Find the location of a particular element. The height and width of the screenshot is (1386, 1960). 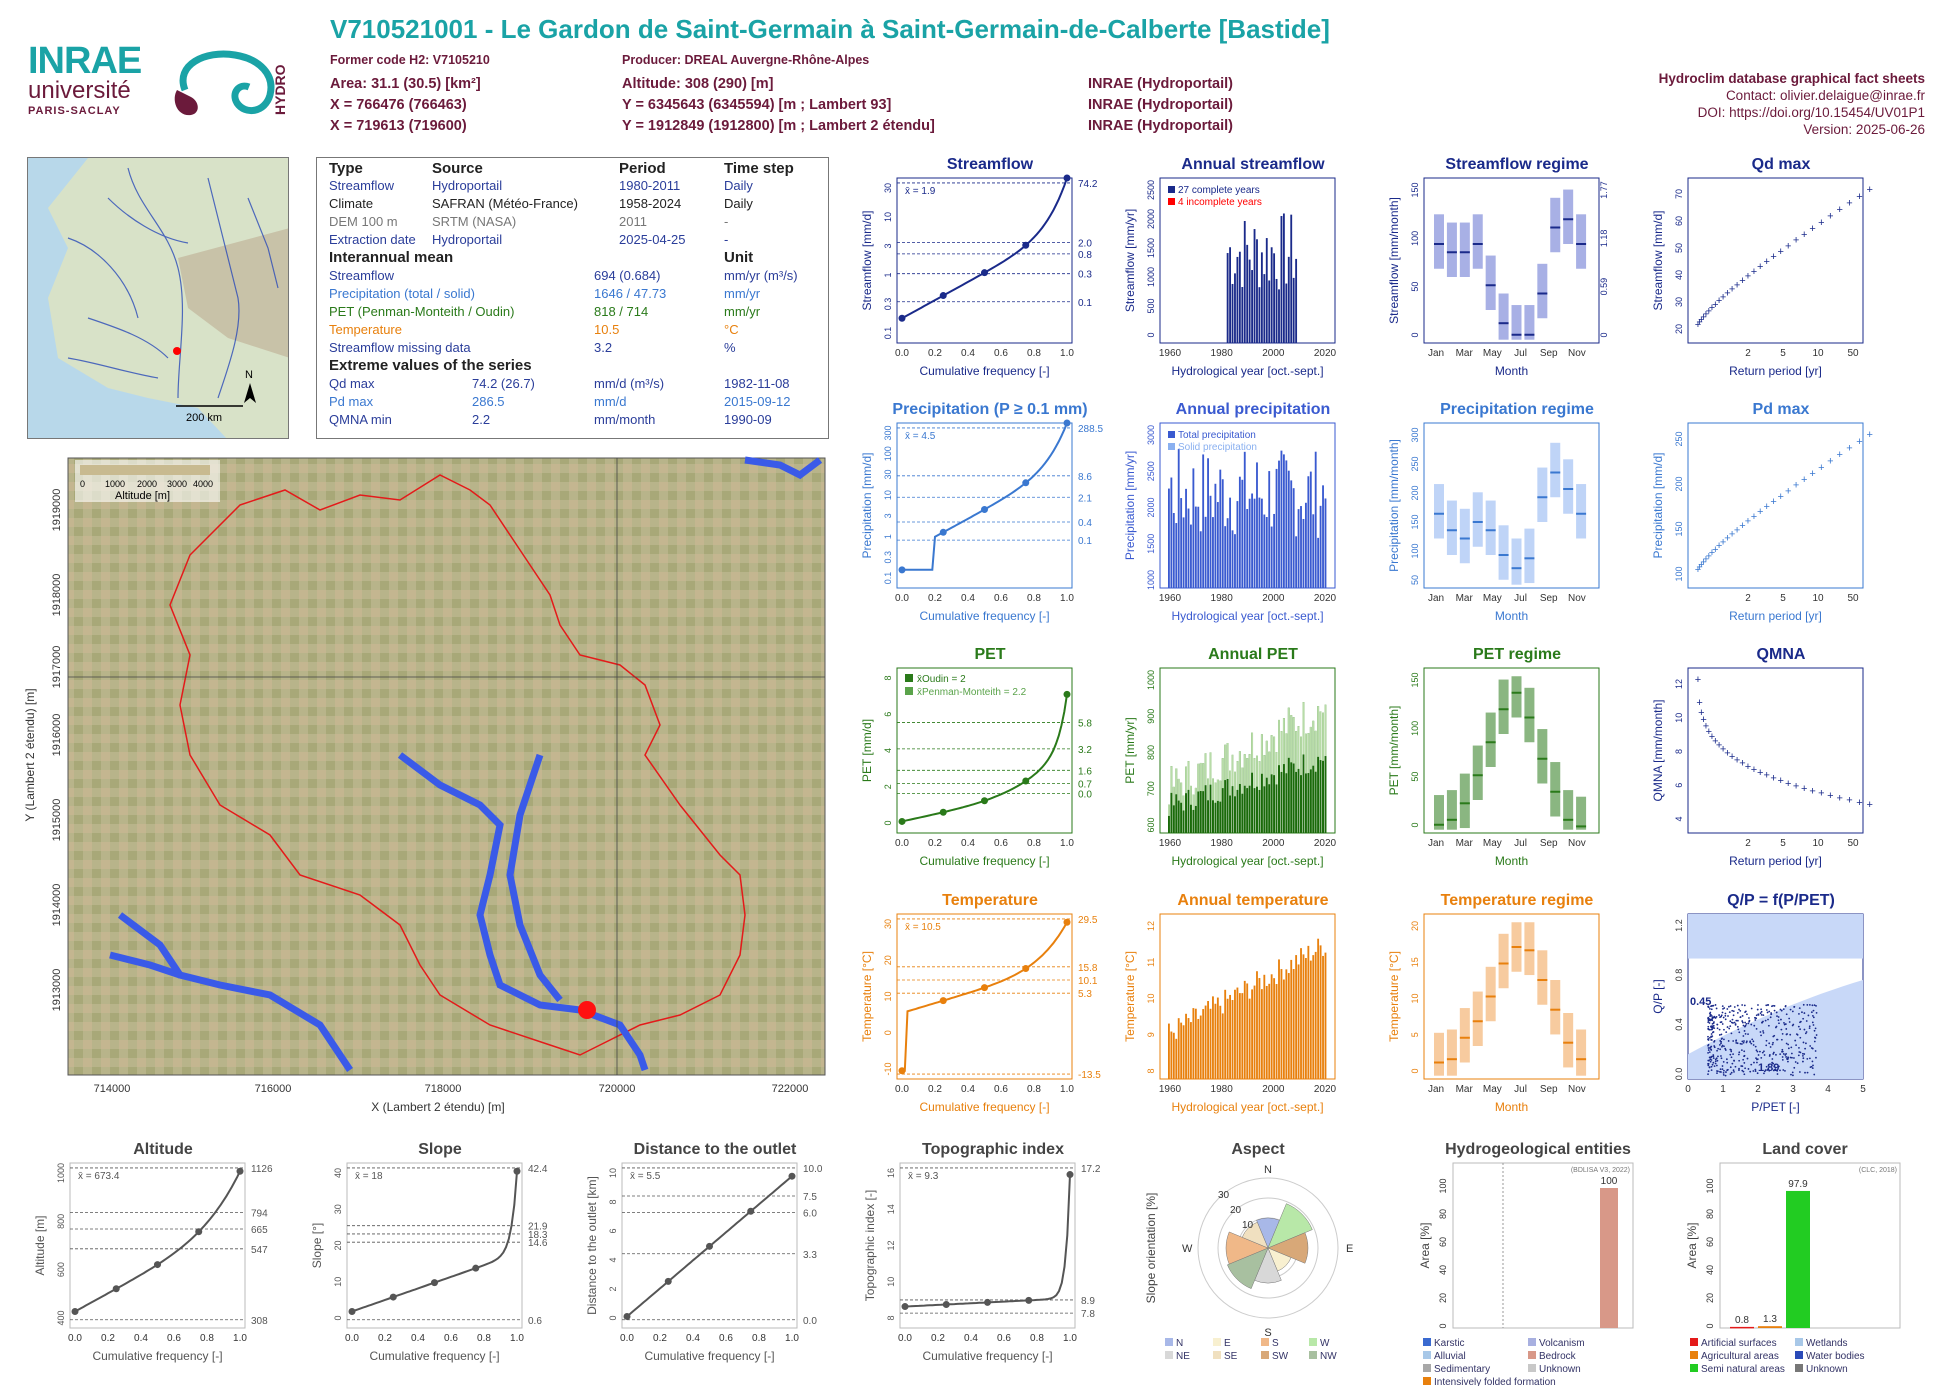

y-tick: 10 is located at coordinates (613, 1173).